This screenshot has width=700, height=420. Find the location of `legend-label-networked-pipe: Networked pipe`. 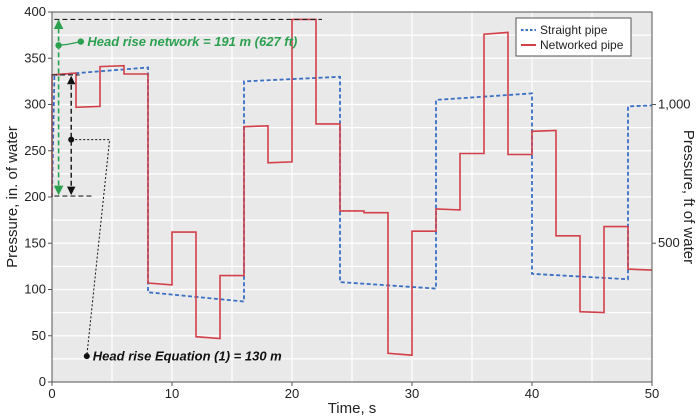

legend-label-networked-pipe: Networked pipe is located at coordinates (582, 45).